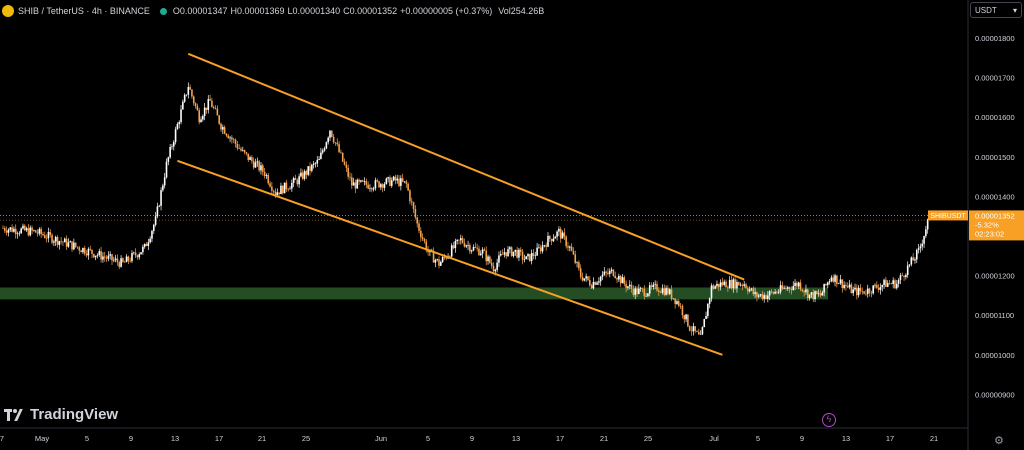 This screenshot has width=1024, height=450. I want to click on symbol-tag, so click(948, 215).